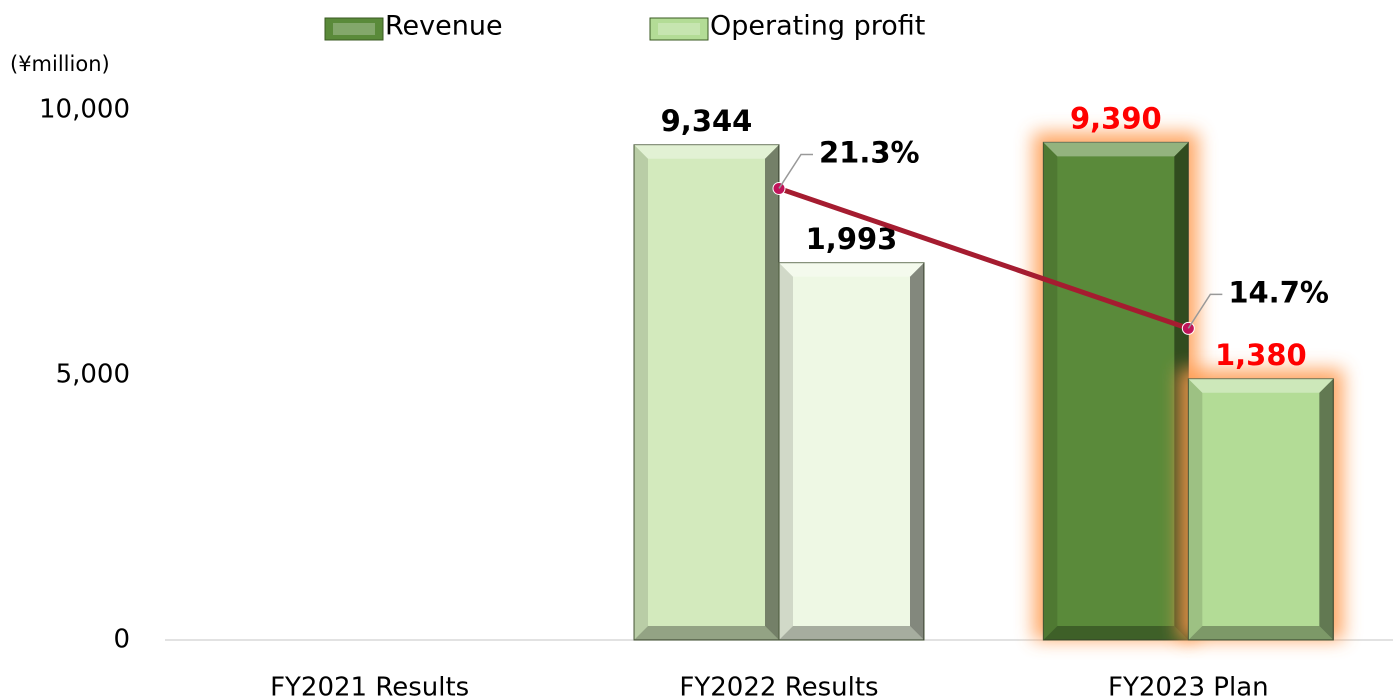  What do you see at coordinates (1188, 686) in the screenshot?
I see `x-tick-label: FY2023 Plan` at bounding box center [1188, 686].